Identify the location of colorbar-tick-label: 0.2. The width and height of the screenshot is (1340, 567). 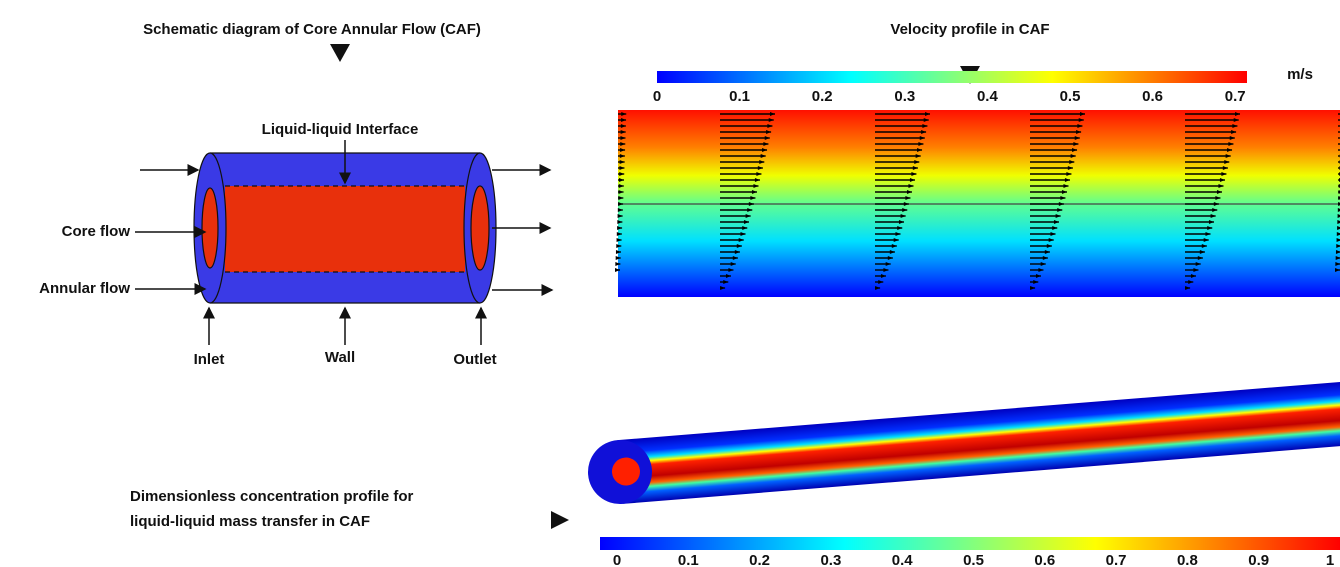
(822, 96).